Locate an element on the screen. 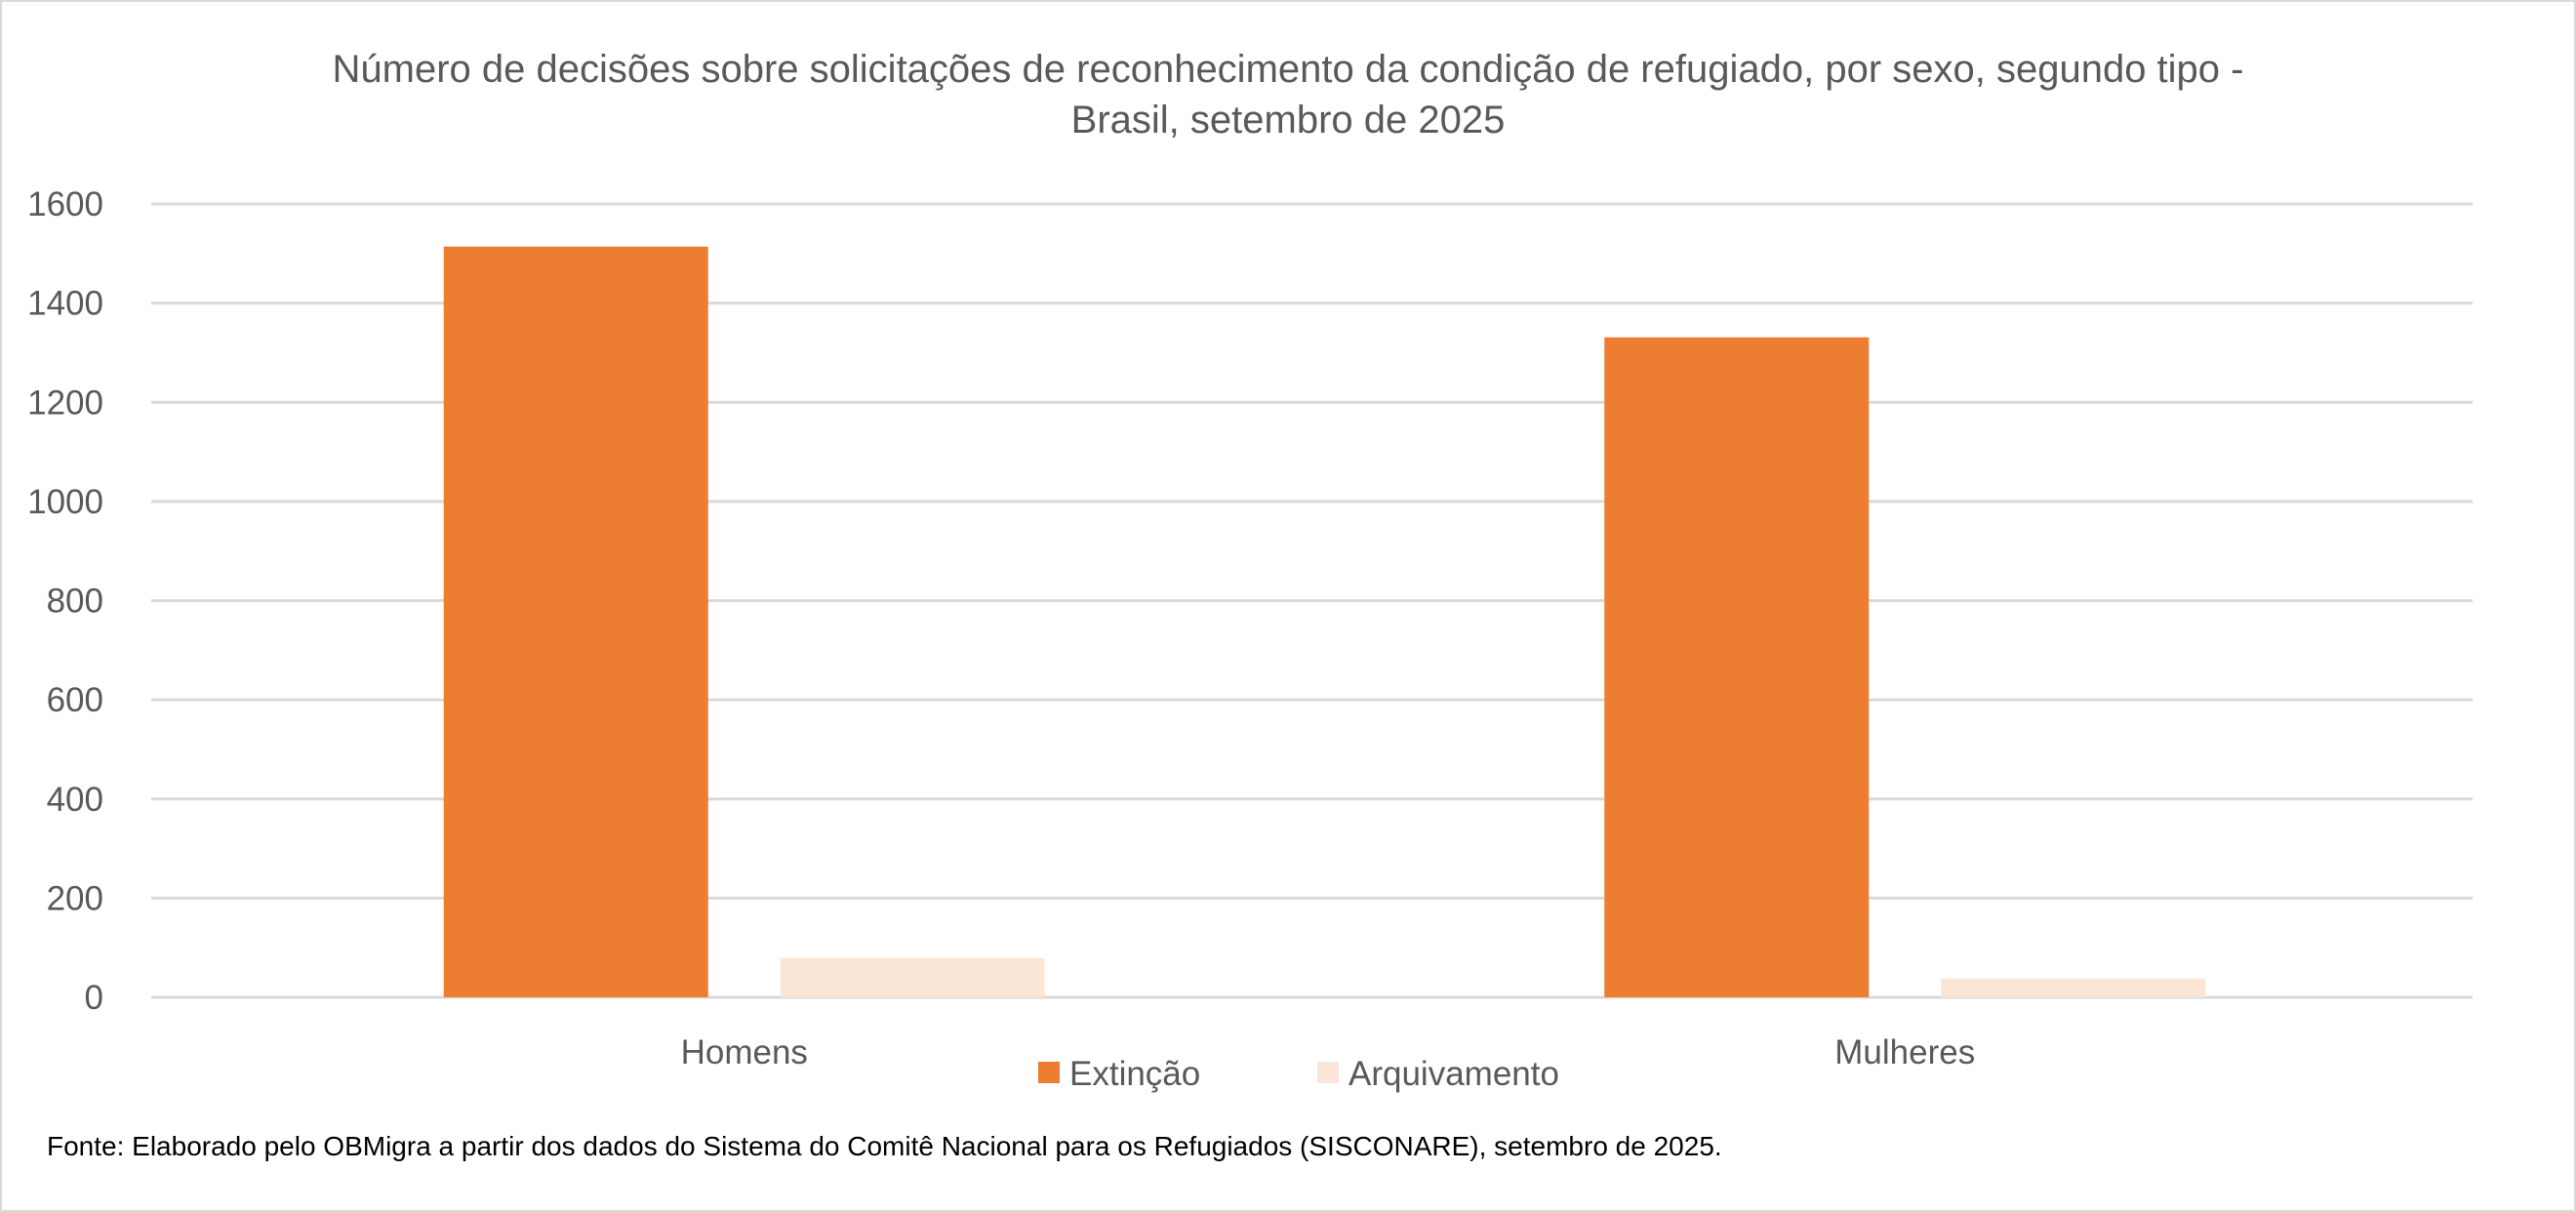 This screenshot has height=1212, width=2576. y-tick-label: 600 is located at coordinates (75, 700).